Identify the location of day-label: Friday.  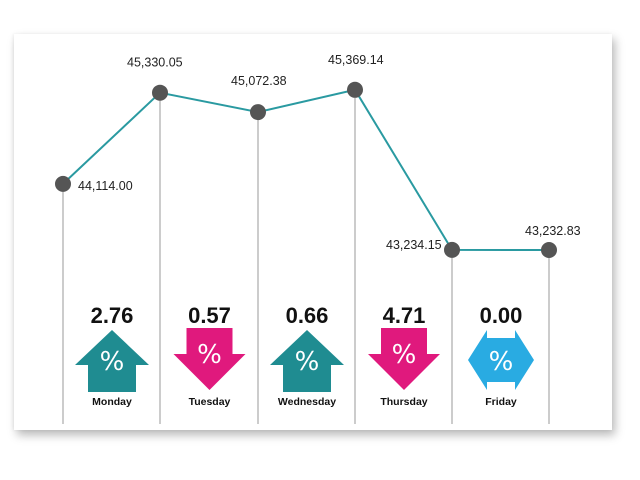
(501, 402).